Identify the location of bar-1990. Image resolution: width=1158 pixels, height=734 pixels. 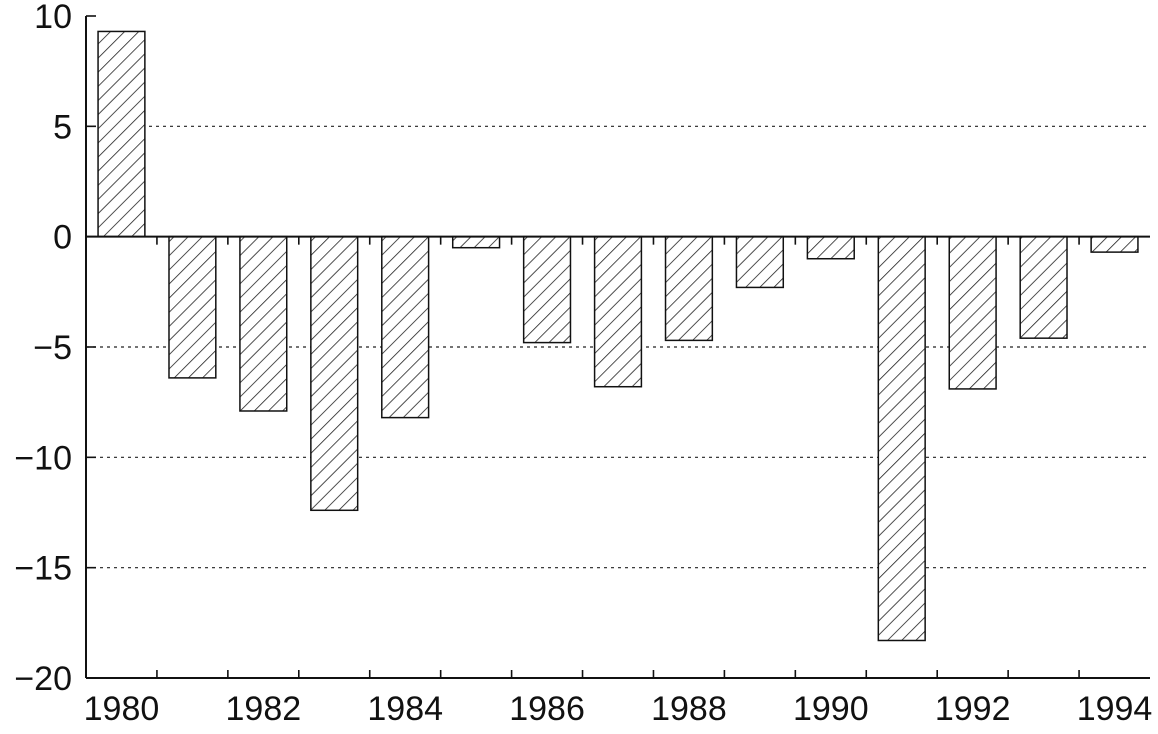
(830, 247).